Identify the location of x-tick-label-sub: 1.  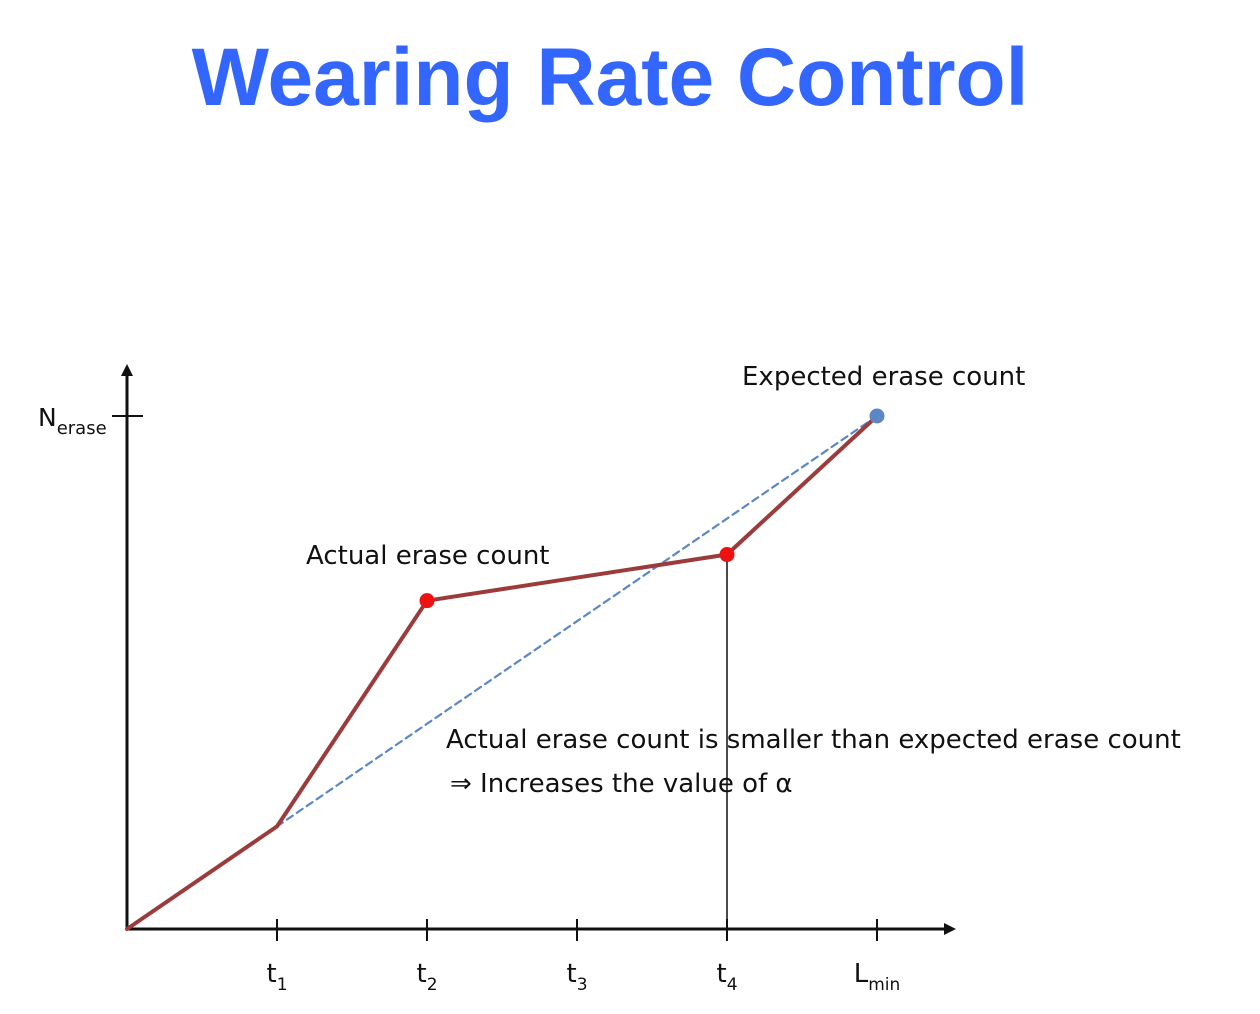
(282, 985).